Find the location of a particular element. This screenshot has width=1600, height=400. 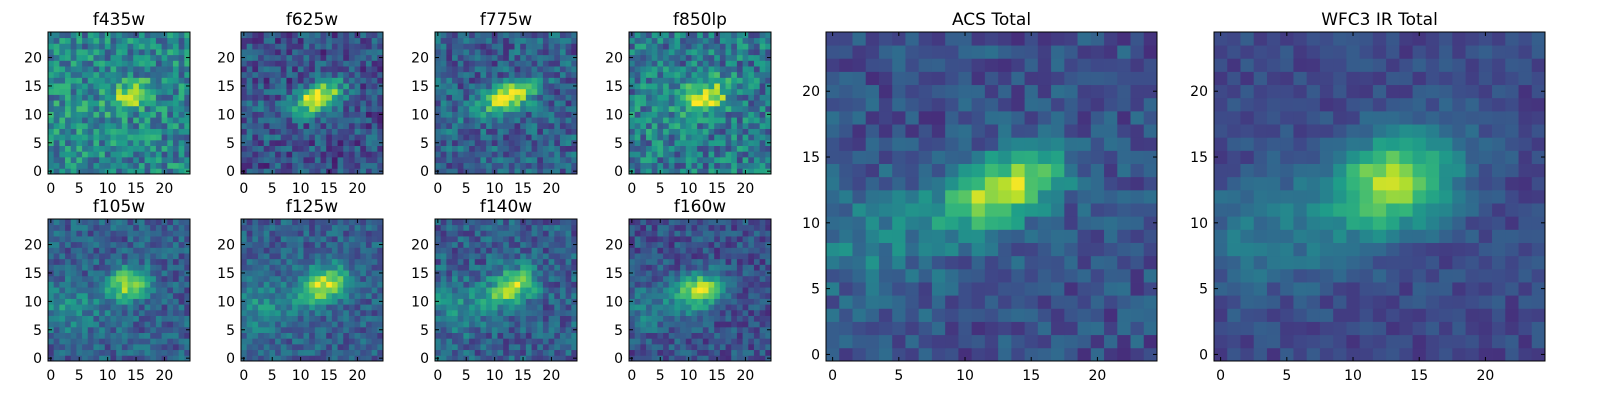

y-tick-label: 5 is located at coordinates (424, 331).